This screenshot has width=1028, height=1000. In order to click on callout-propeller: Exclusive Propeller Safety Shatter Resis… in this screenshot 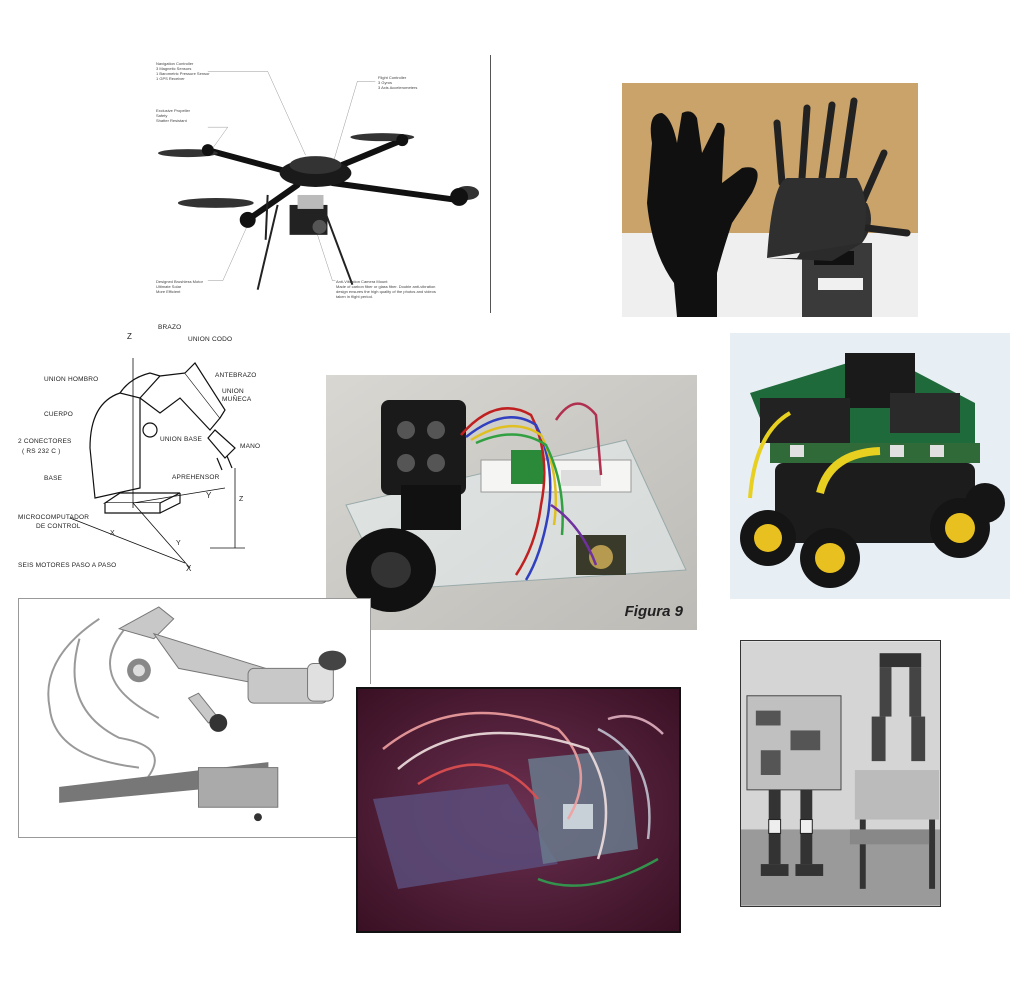, I will do `click(173, 115)`.